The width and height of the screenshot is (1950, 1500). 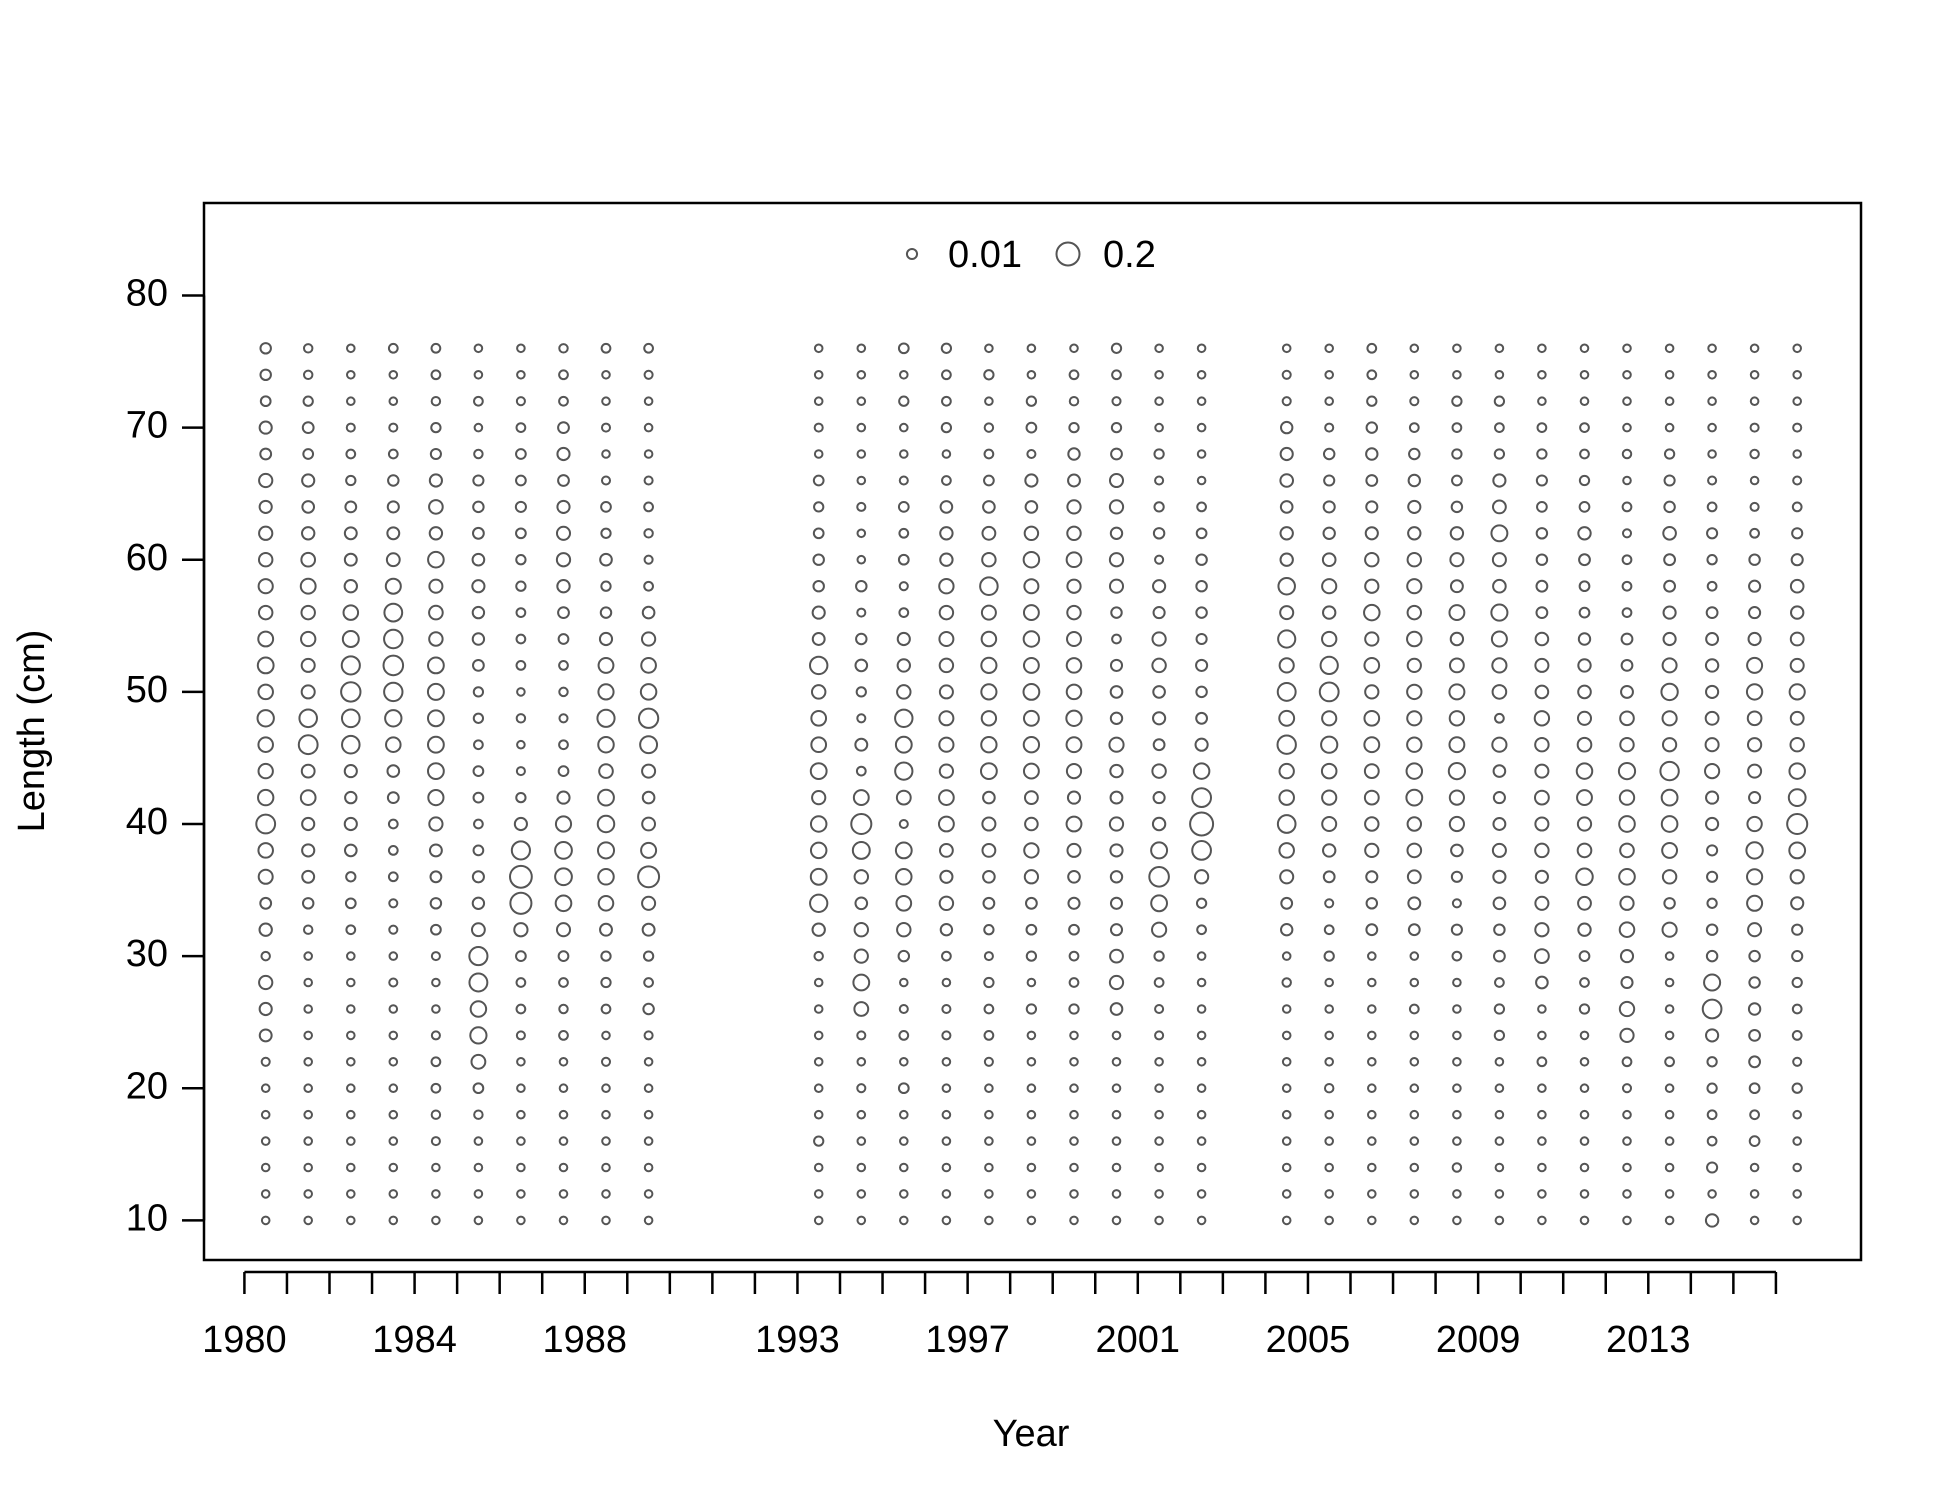 I want to click on y-tick-label: 10, so click(x=147, y=1218).